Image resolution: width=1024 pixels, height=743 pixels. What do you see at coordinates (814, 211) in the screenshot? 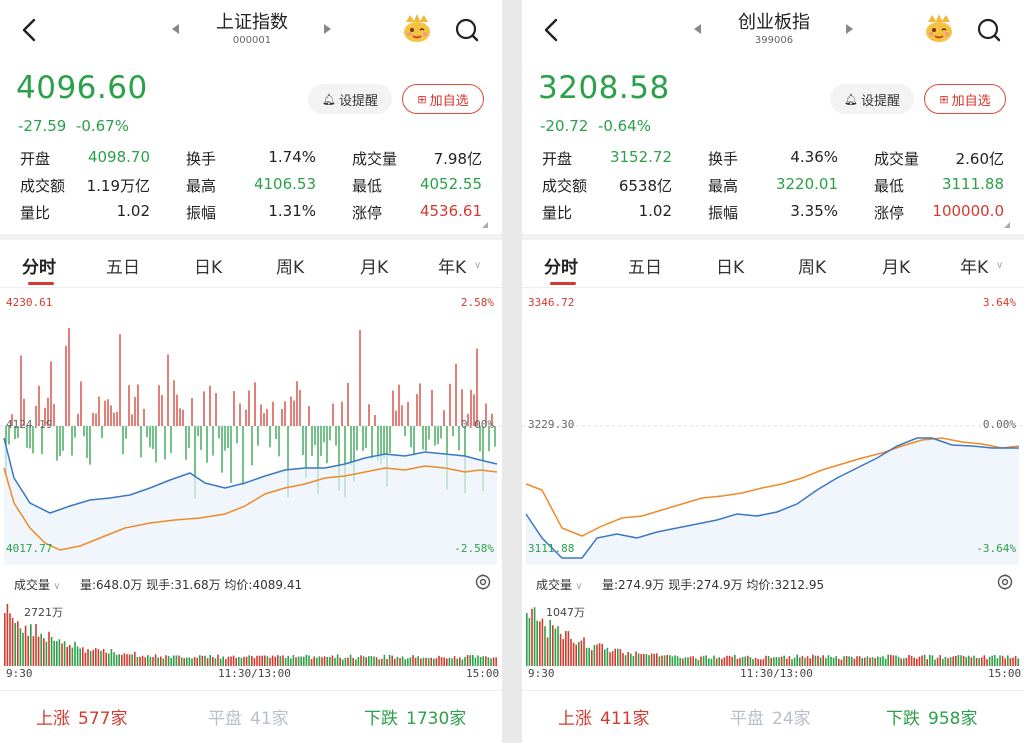
I see `stat-value: 3.35%` at bounding box center [814, 211].